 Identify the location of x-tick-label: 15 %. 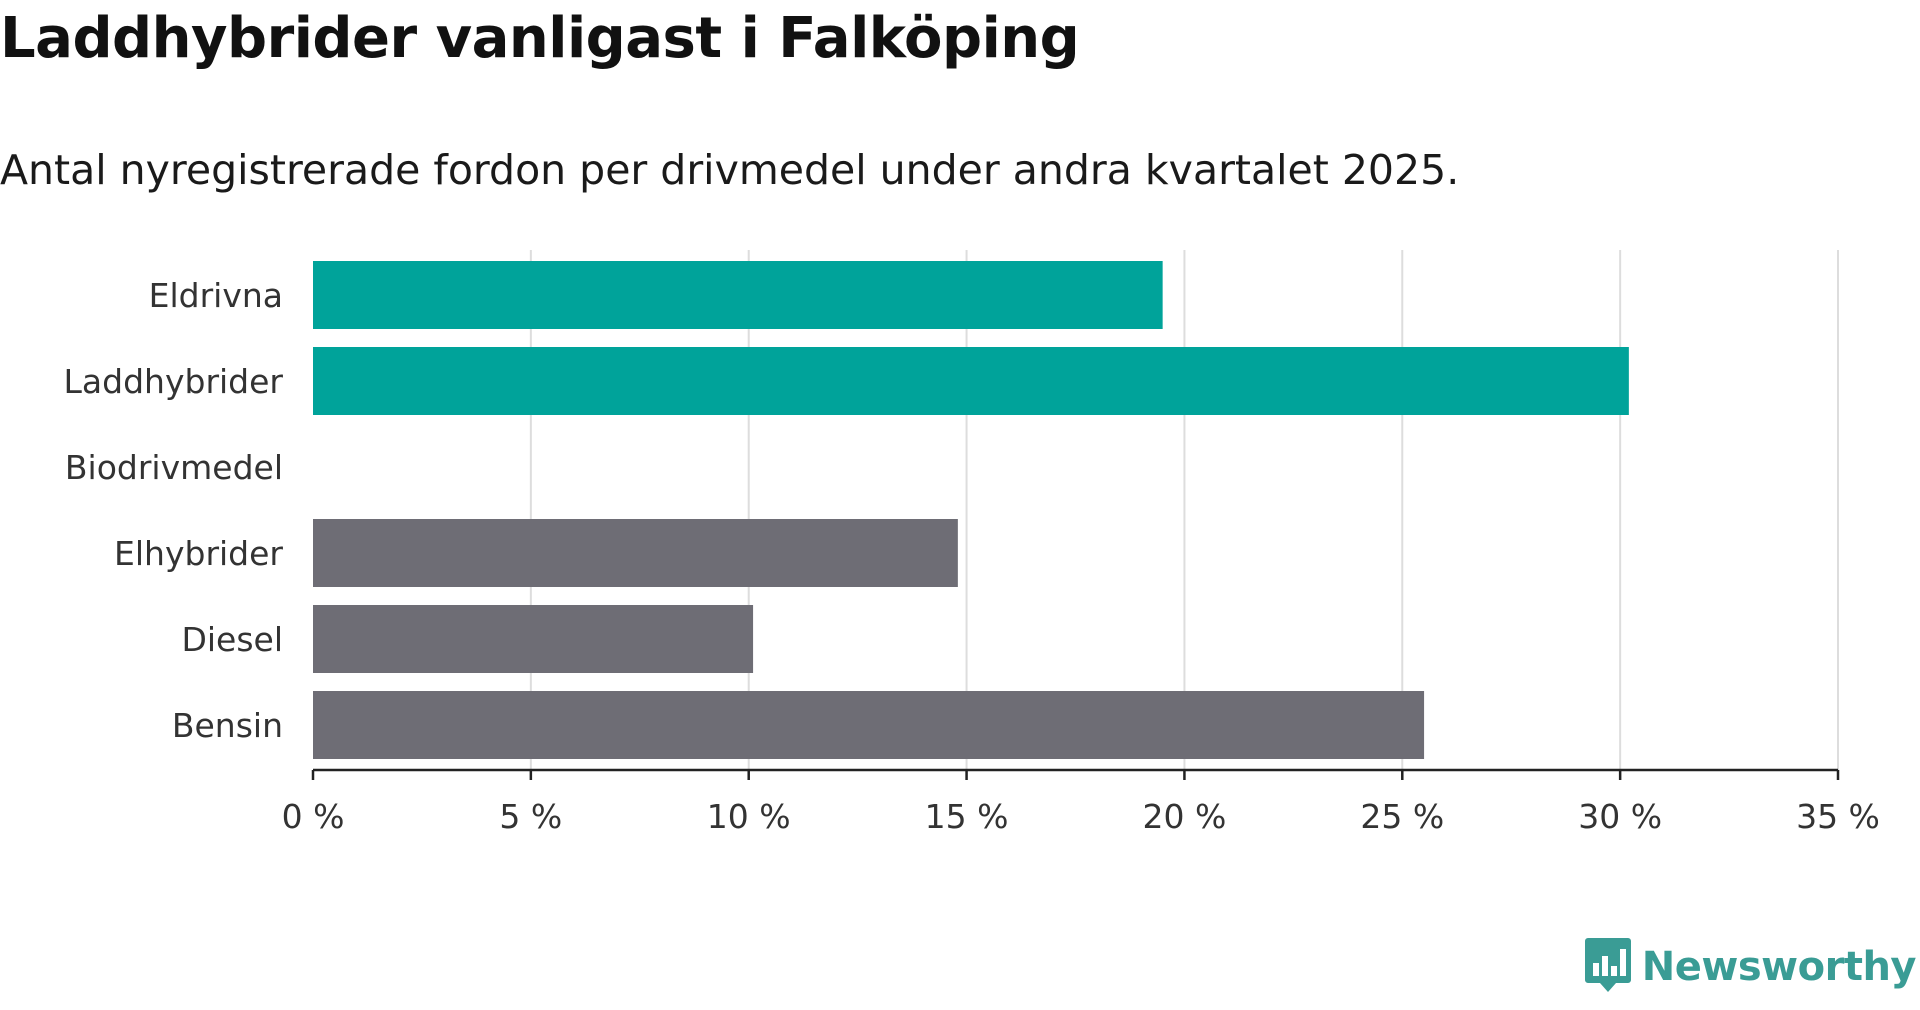
(967, 816).